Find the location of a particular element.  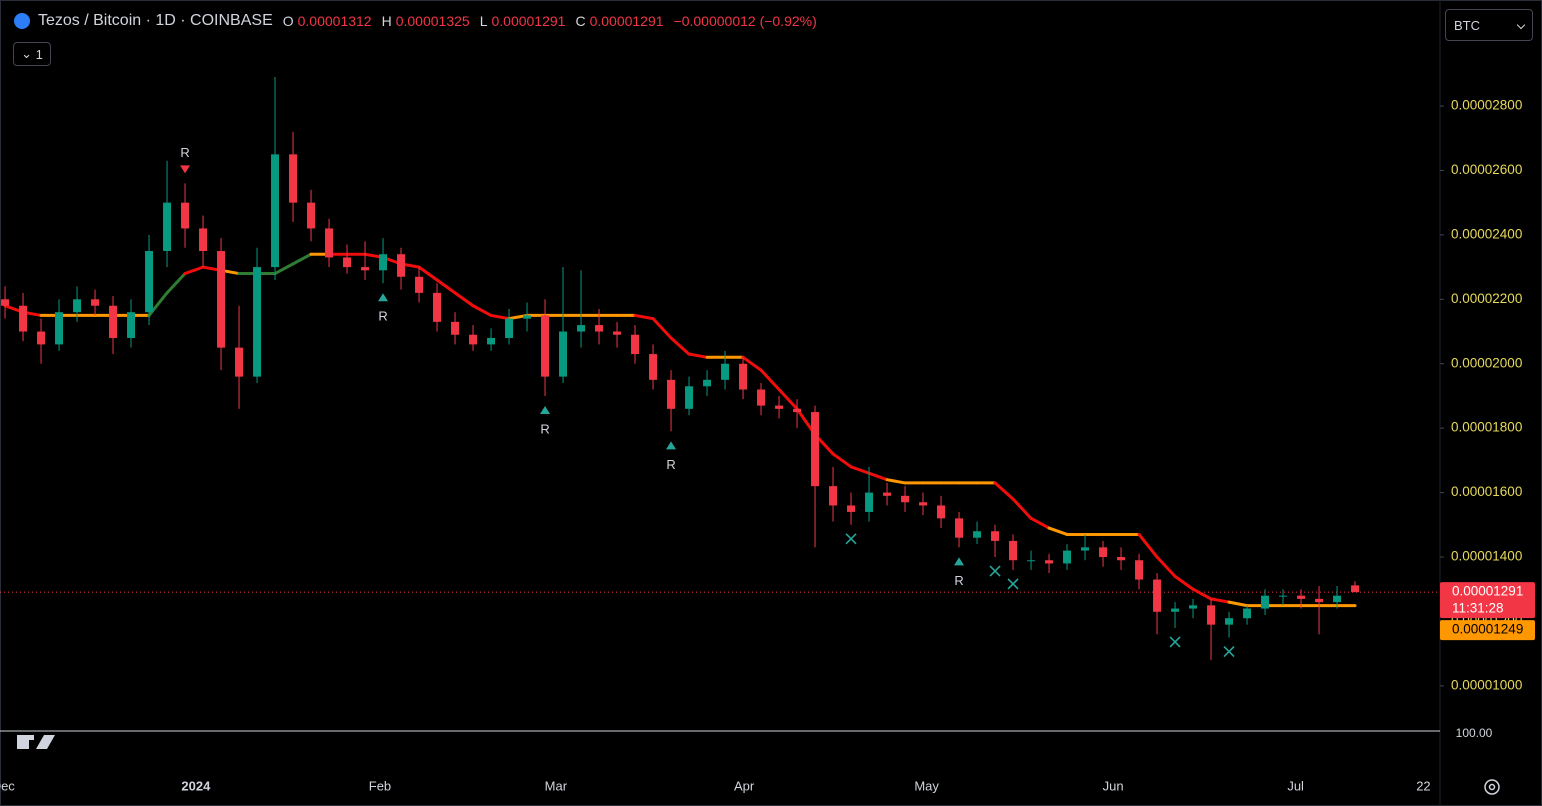

y-tick-label: 0.00002400 is located at coordinates (1486, 233).